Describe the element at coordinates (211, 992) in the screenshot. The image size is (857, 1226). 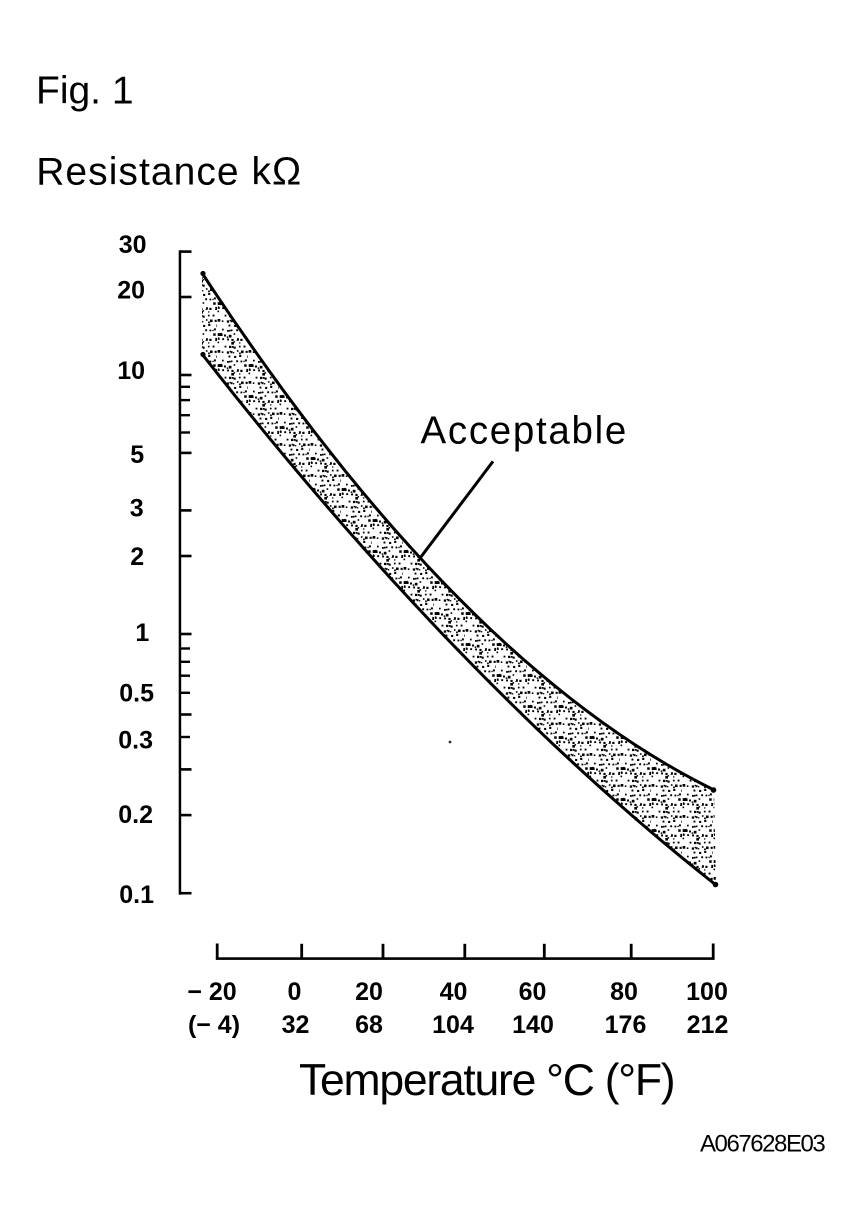
I see `svg-text: − 20` at that location.